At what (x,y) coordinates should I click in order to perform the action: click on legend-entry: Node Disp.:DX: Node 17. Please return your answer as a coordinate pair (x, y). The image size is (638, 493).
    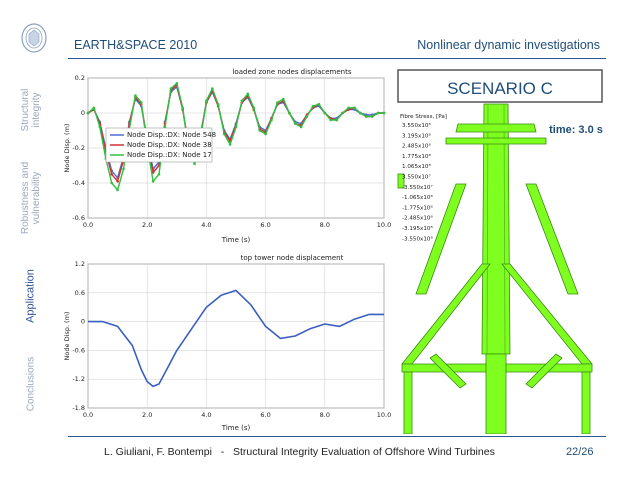
    Looking at the image, I should click on (169, 155).